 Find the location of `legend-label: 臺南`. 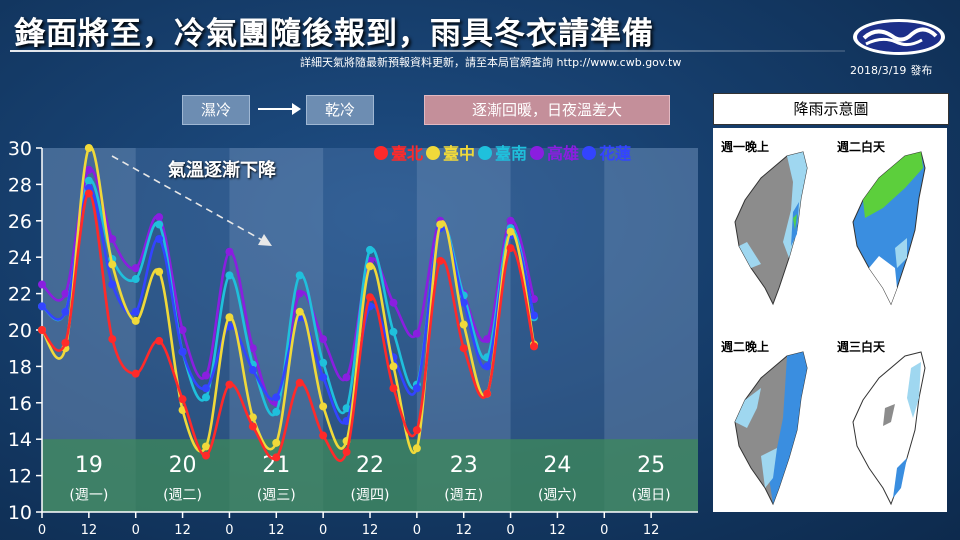

legend-label: 臺南 is located at coordinates (511, 153).